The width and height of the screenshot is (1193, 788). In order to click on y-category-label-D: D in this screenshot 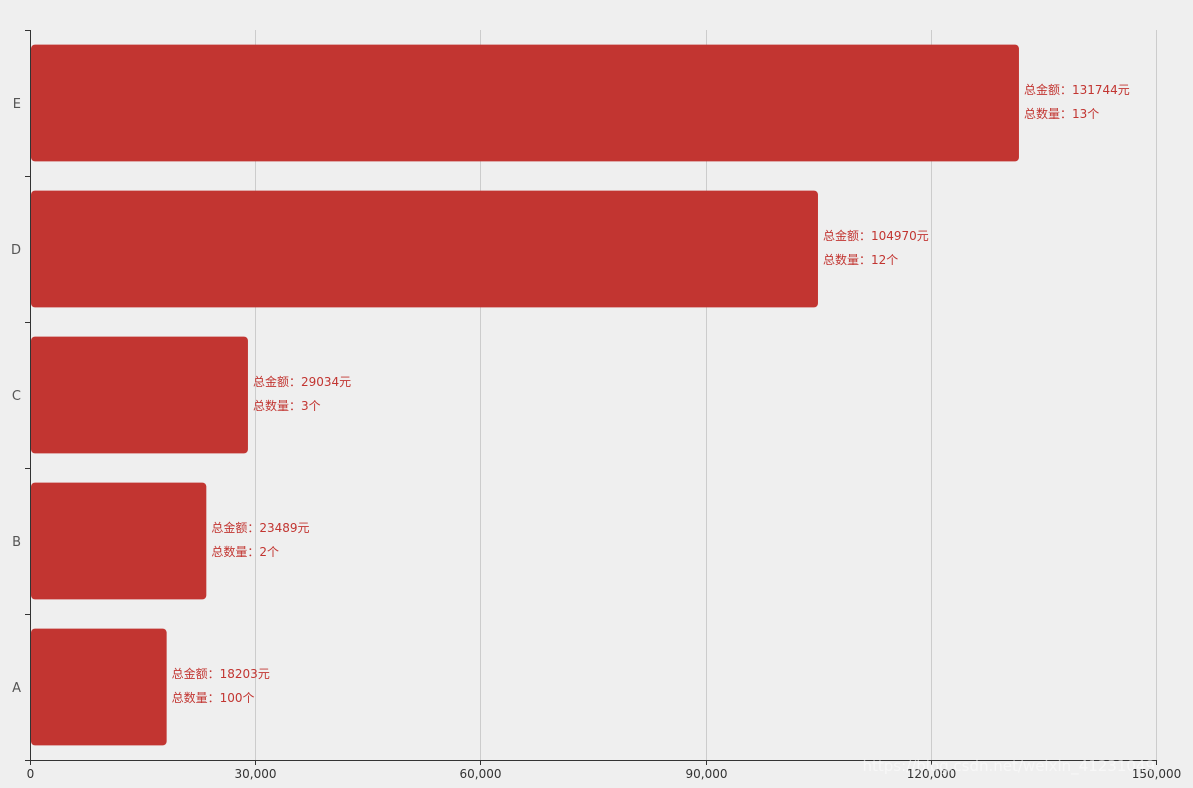, I will do `click(16, 250)`.